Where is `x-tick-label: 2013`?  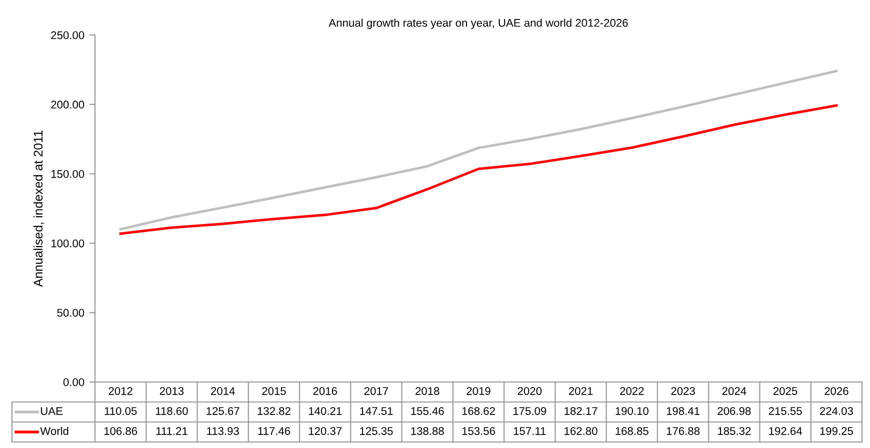 x-tick-label: 2013 is located at coordinates (172, 391).